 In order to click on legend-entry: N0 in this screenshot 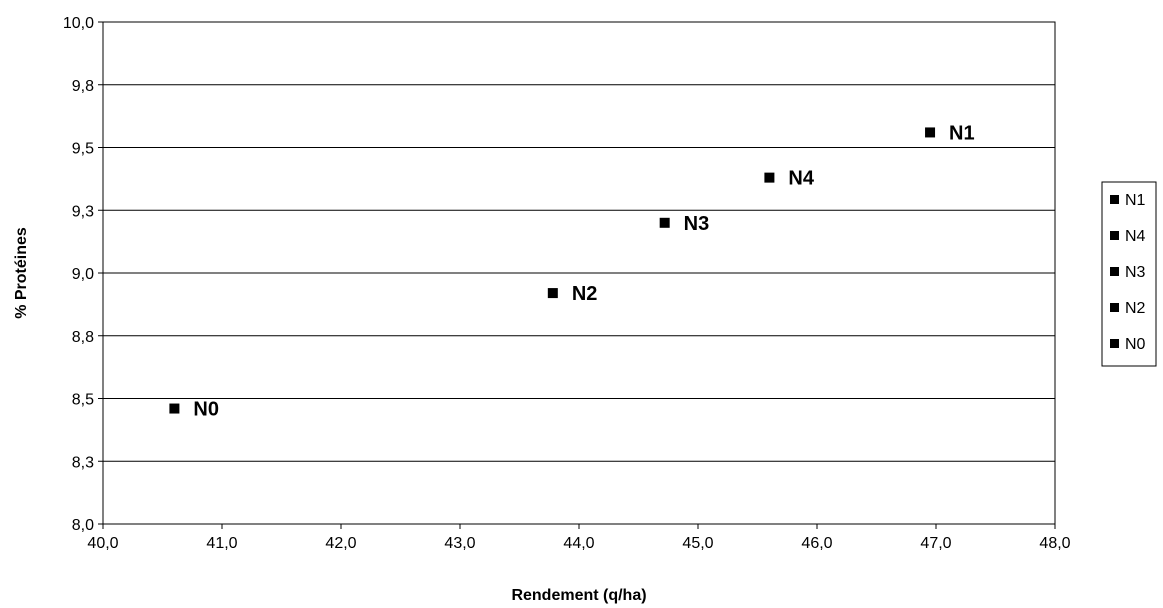, I will do `click(1135, 344)`.